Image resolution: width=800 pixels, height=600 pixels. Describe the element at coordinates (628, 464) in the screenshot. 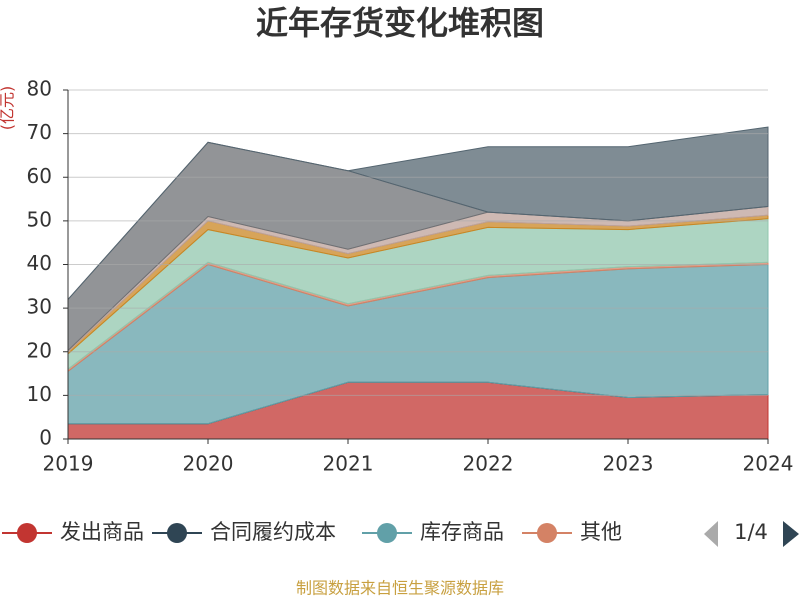

I see `x-tick-label: 2023` at that location.